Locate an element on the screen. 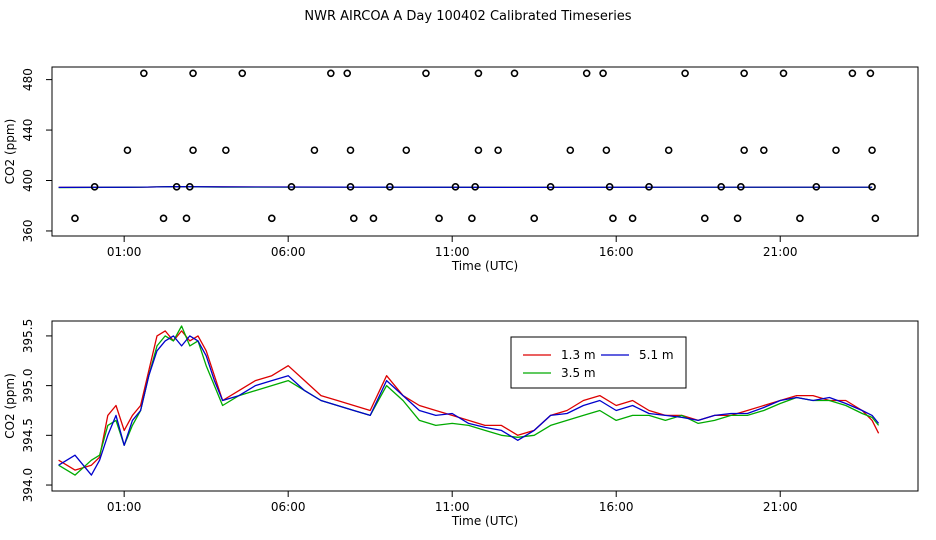 This screenshot has width=936, height=540. plot2-y-axis-label: CO2 (ppm) is located at coordinates (10, 406).